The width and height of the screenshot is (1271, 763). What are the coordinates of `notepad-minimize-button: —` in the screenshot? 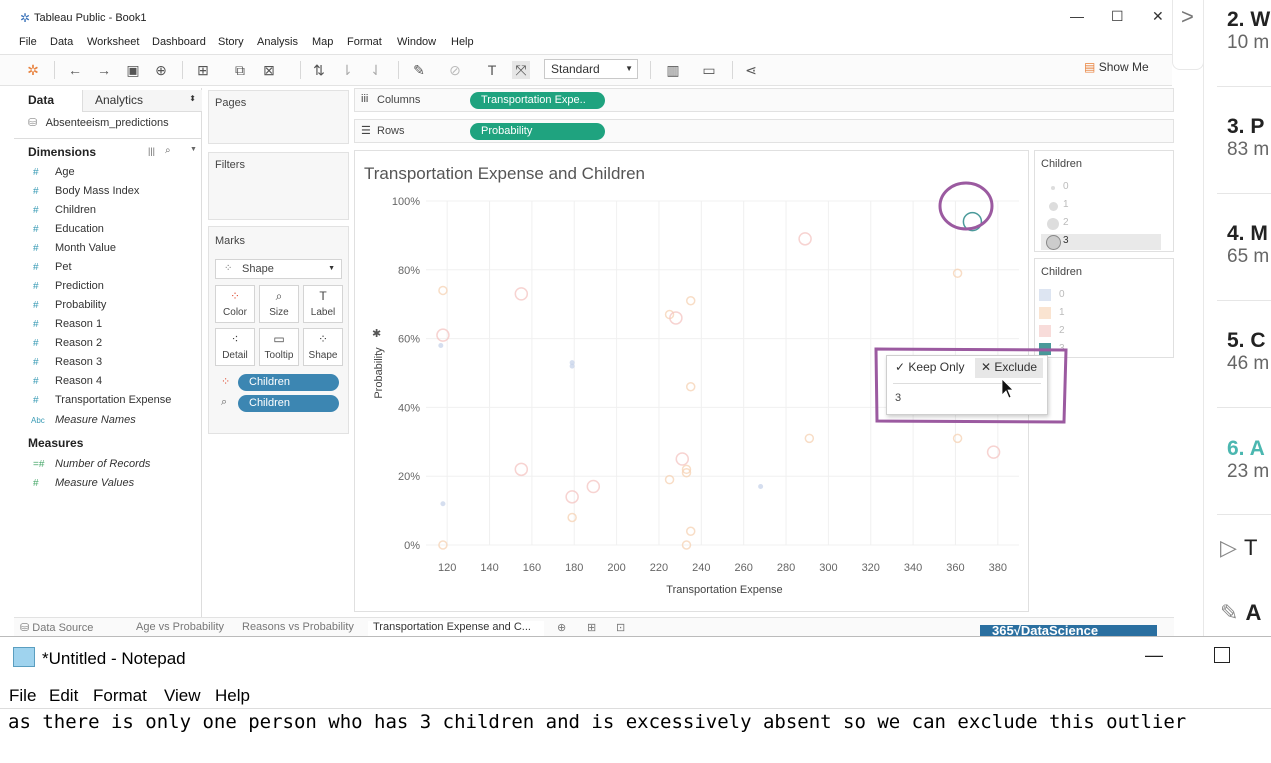 It's located at (1154, 655).